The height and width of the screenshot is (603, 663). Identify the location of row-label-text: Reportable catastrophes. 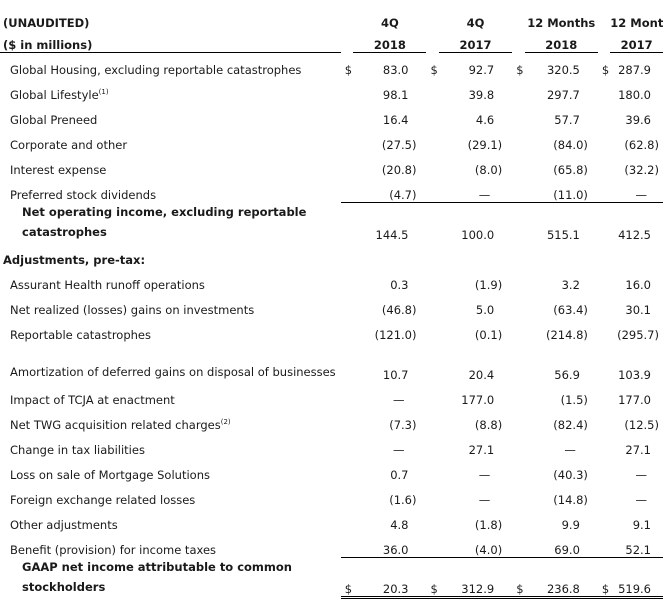
(80, 335).